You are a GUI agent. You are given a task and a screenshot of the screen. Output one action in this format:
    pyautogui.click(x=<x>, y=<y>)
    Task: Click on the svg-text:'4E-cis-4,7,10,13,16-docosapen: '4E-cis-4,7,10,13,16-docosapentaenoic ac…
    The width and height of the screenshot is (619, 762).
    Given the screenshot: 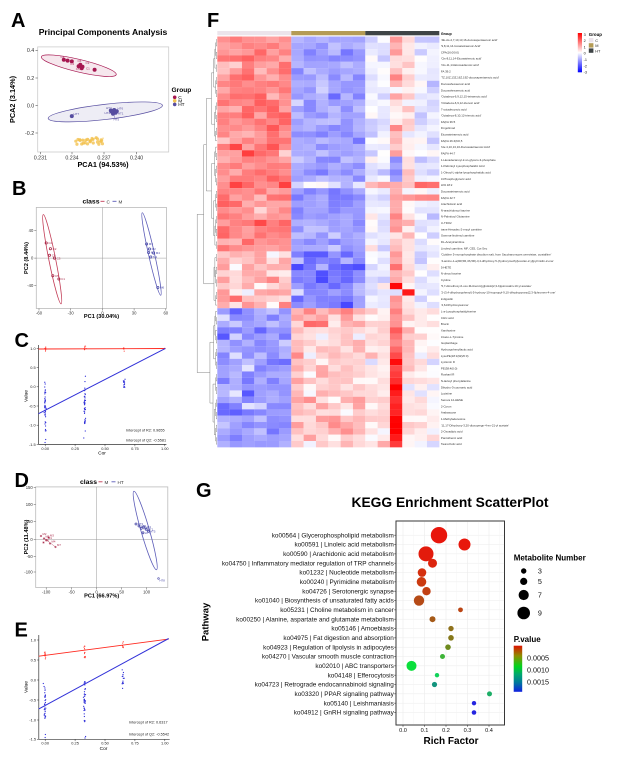 What is the action you would take?
    pyautogui.click(x=469, y=40)
    